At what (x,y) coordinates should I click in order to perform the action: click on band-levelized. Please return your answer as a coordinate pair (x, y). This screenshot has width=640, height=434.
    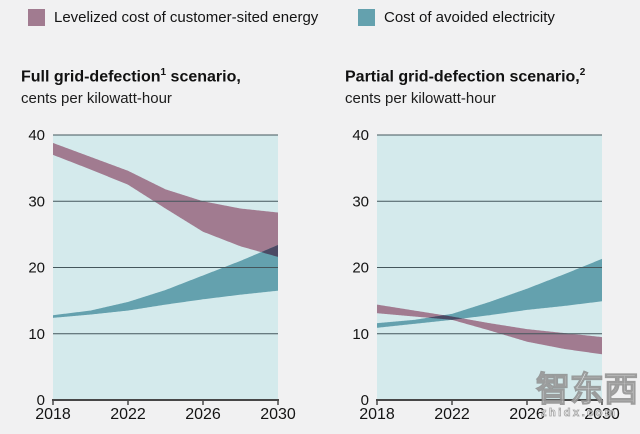
    Looking at the image, I should click on (165, 199).